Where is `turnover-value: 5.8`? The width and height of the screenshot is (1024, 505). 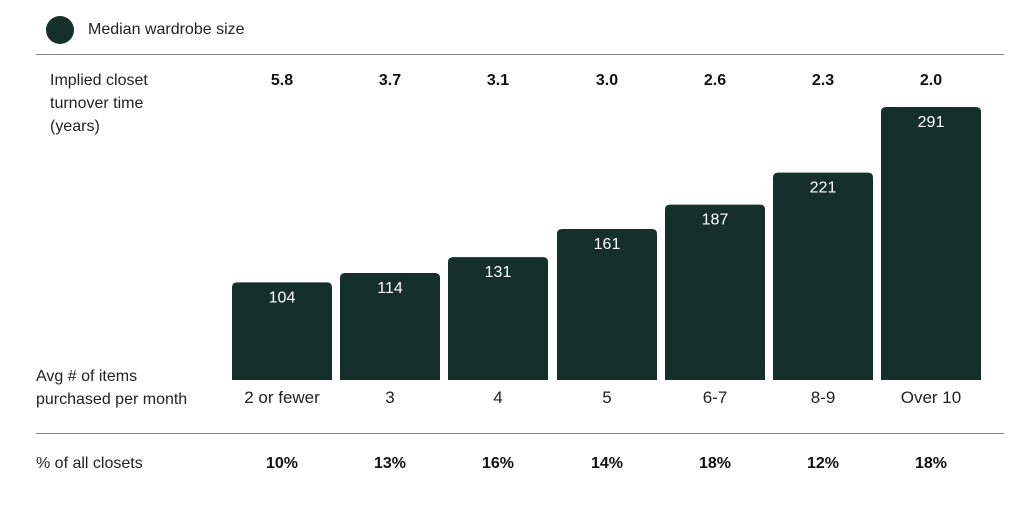
turnover-value: 5.8 is located at coordinates (282, 80).